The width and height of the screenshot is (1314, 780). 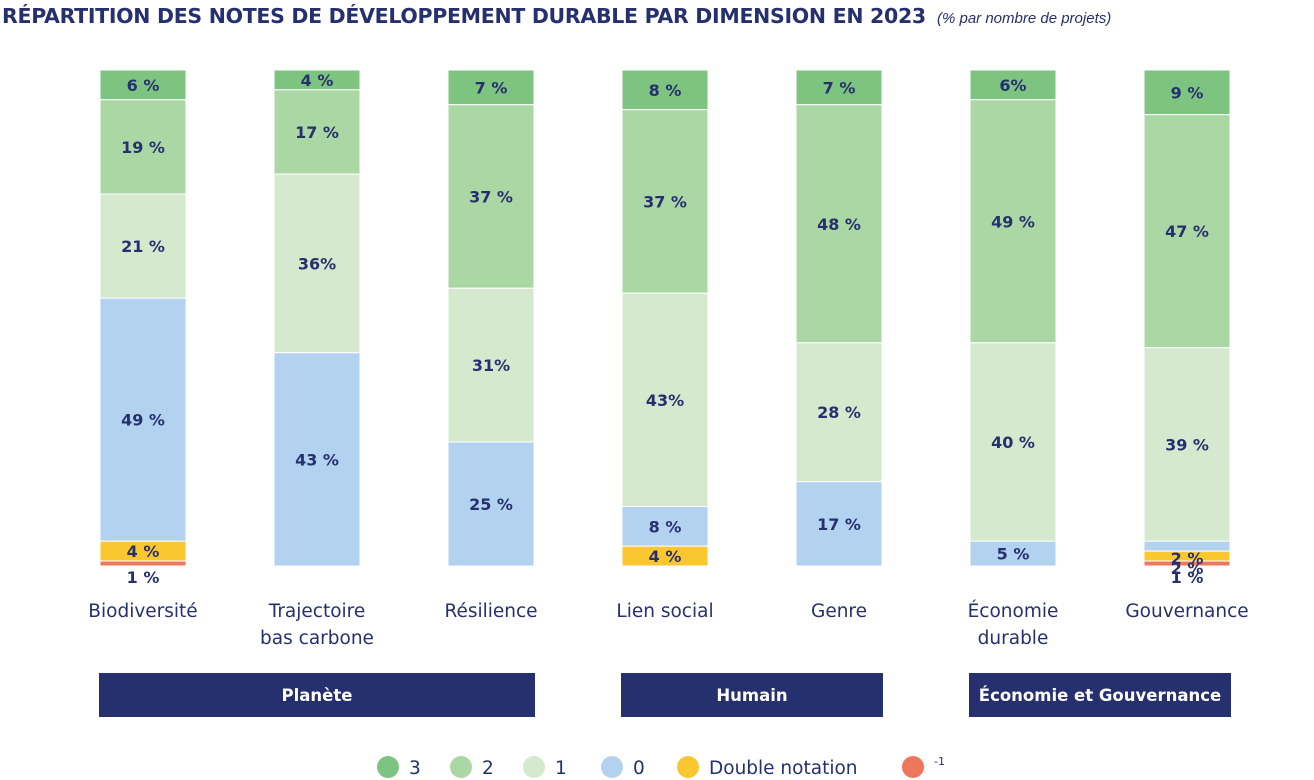 I want to click on data-label-trajectoire-bas-carbone-2: 17 %, so click(x=317, y=132).